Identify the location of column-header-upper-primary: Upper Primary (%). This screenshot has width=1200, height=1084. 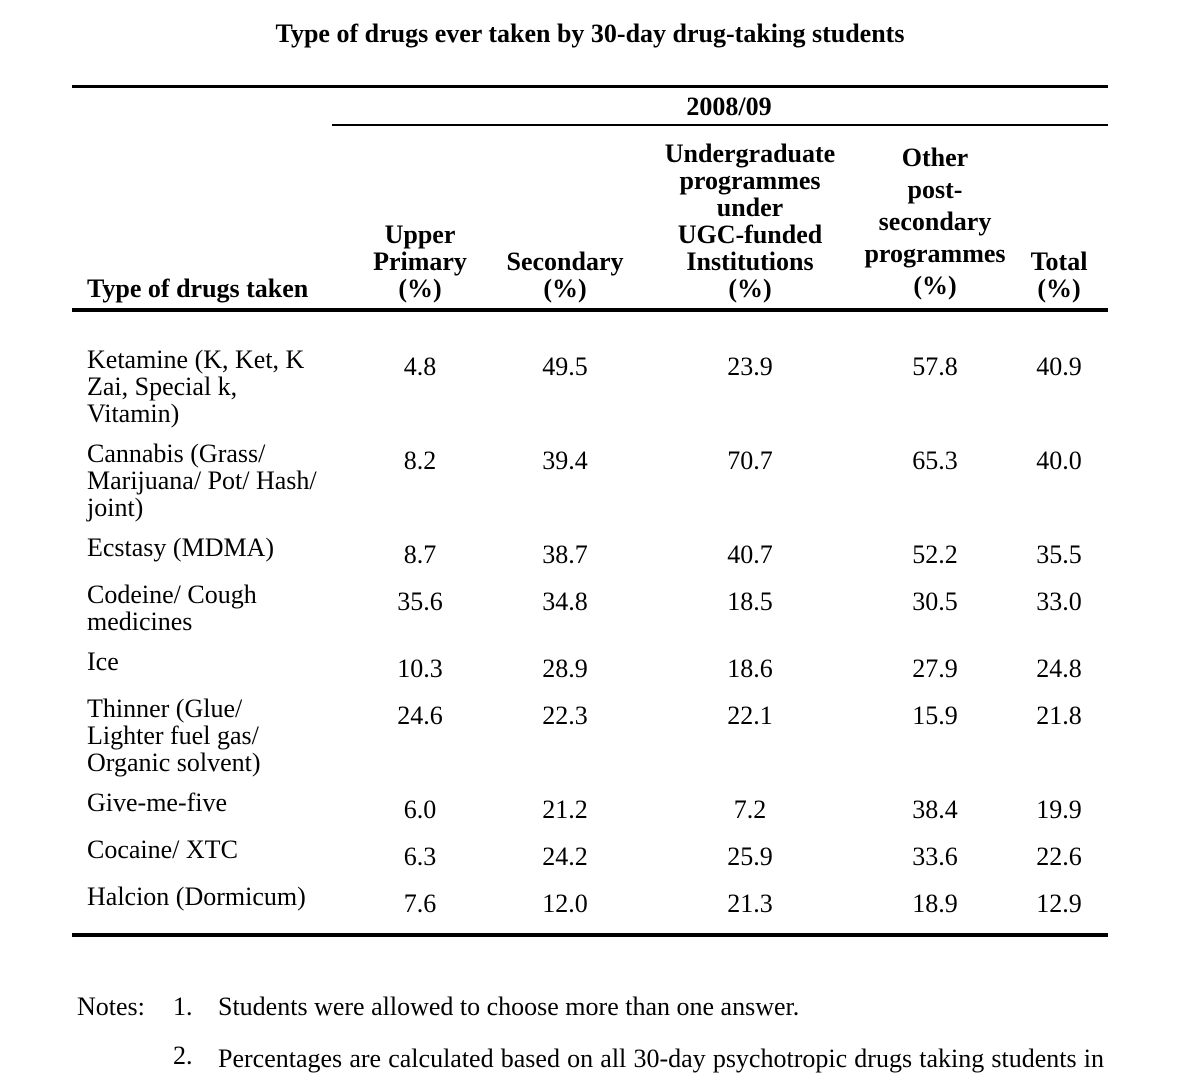
(420, 218).